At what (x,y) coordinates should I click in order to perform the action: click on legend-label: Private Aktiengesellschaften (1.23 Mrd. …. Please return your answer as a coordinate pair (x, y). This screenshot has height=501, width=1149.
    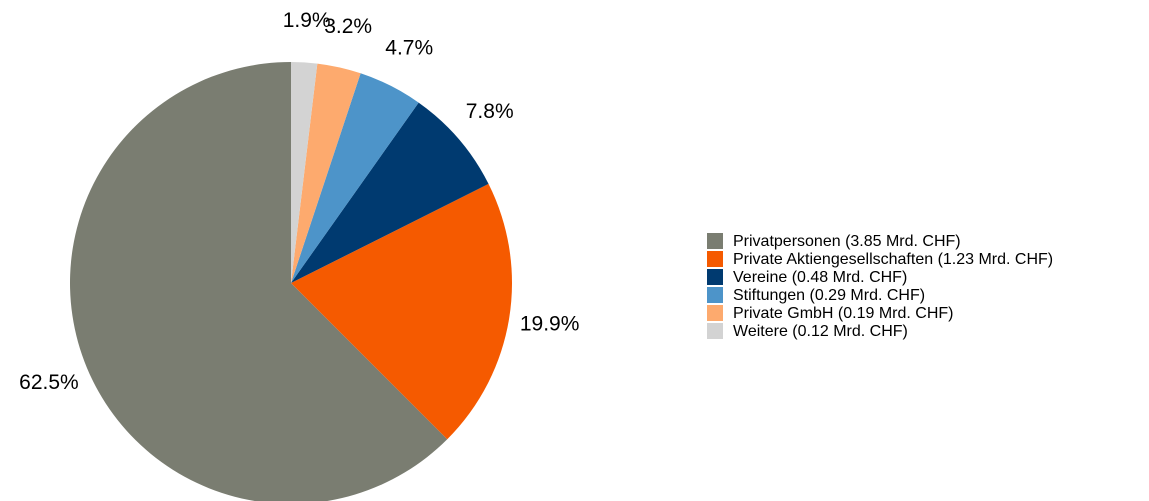
    Looking at the image, I should click on (893, 259).